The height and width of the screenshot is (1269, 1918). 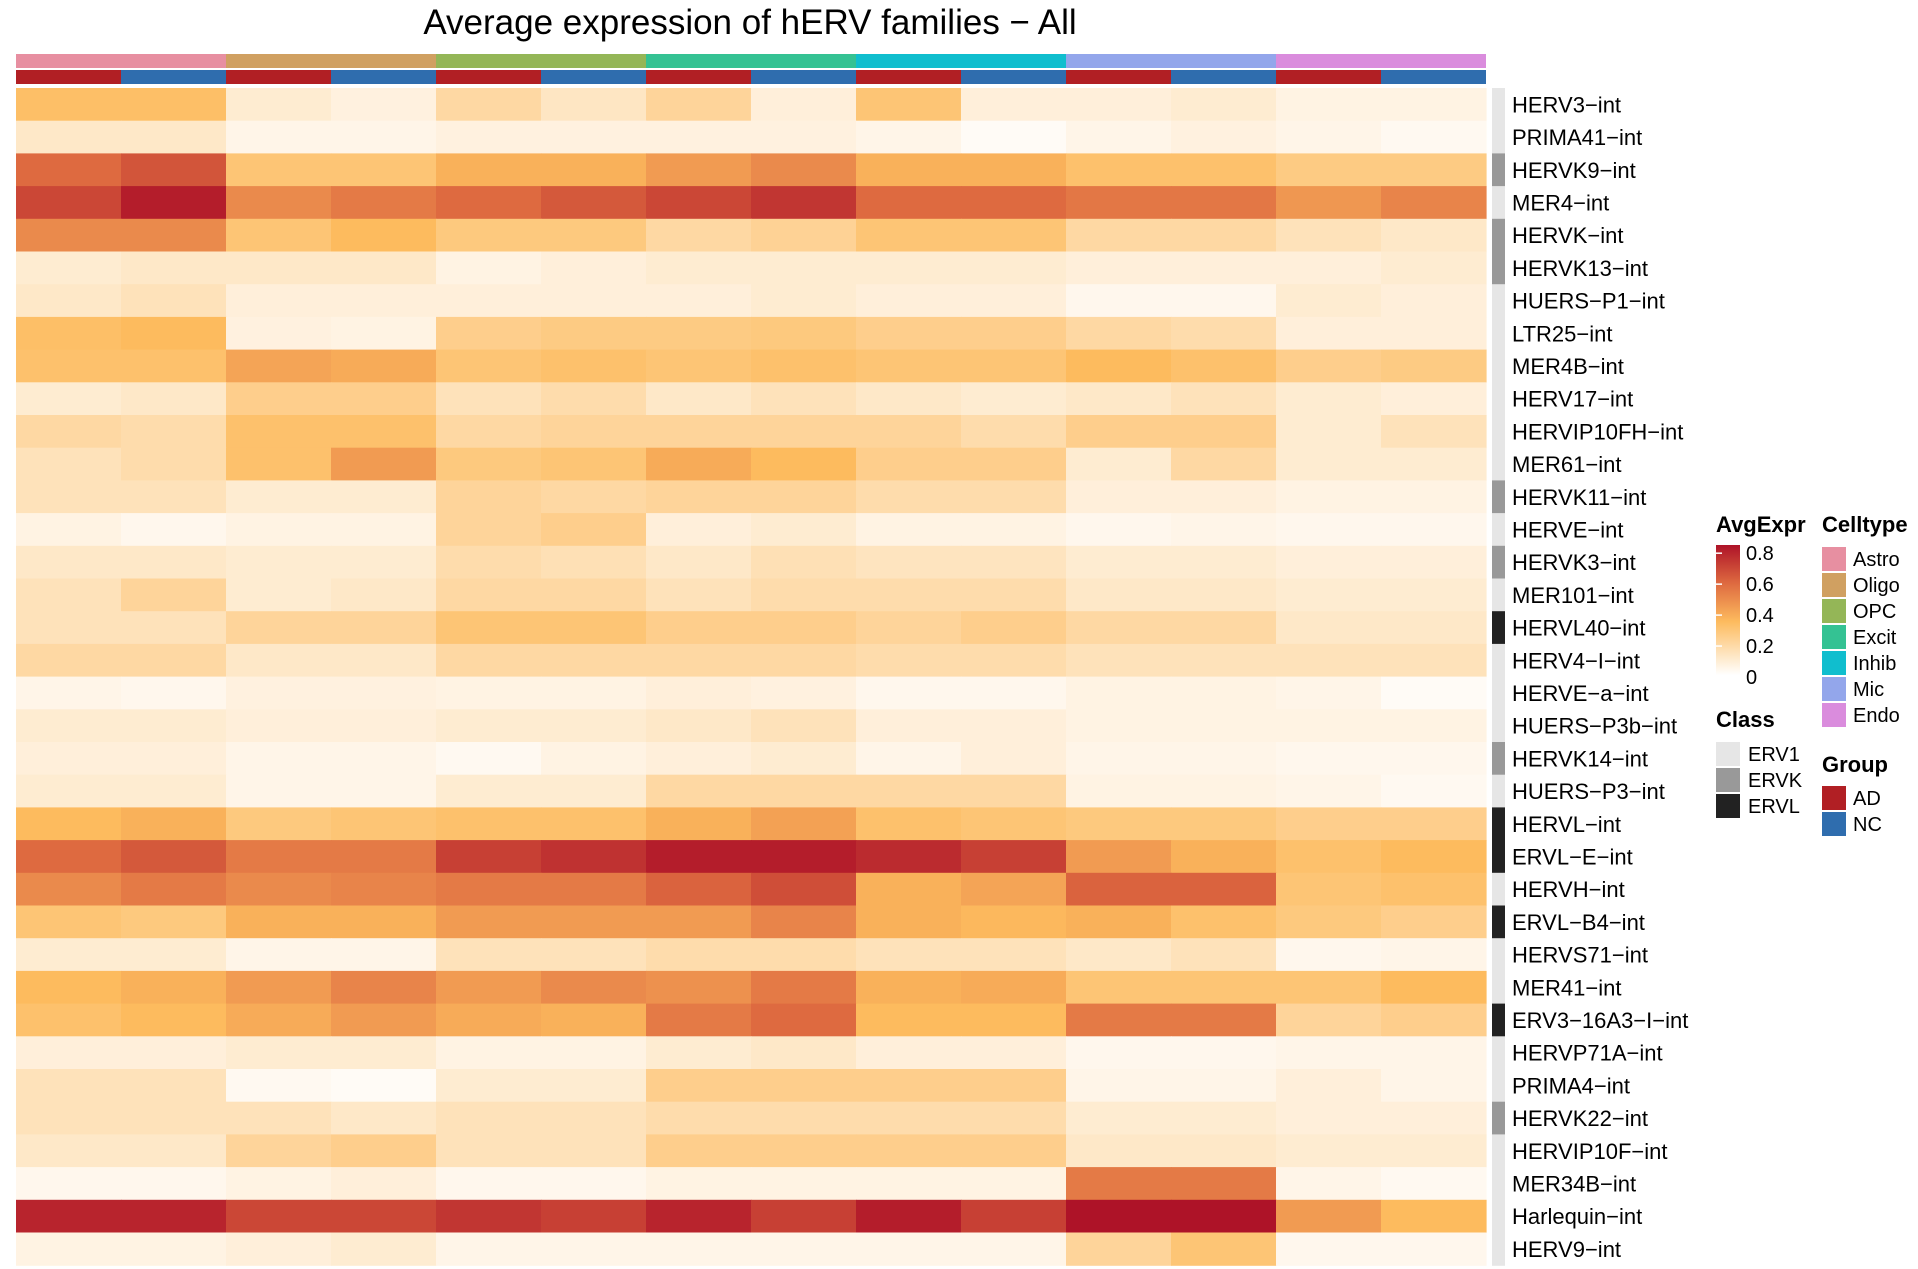 What do you see at coordinates (1728, 806) in the screenshot?
I see `class-key-swatch` at bounding box center [1728, 806].